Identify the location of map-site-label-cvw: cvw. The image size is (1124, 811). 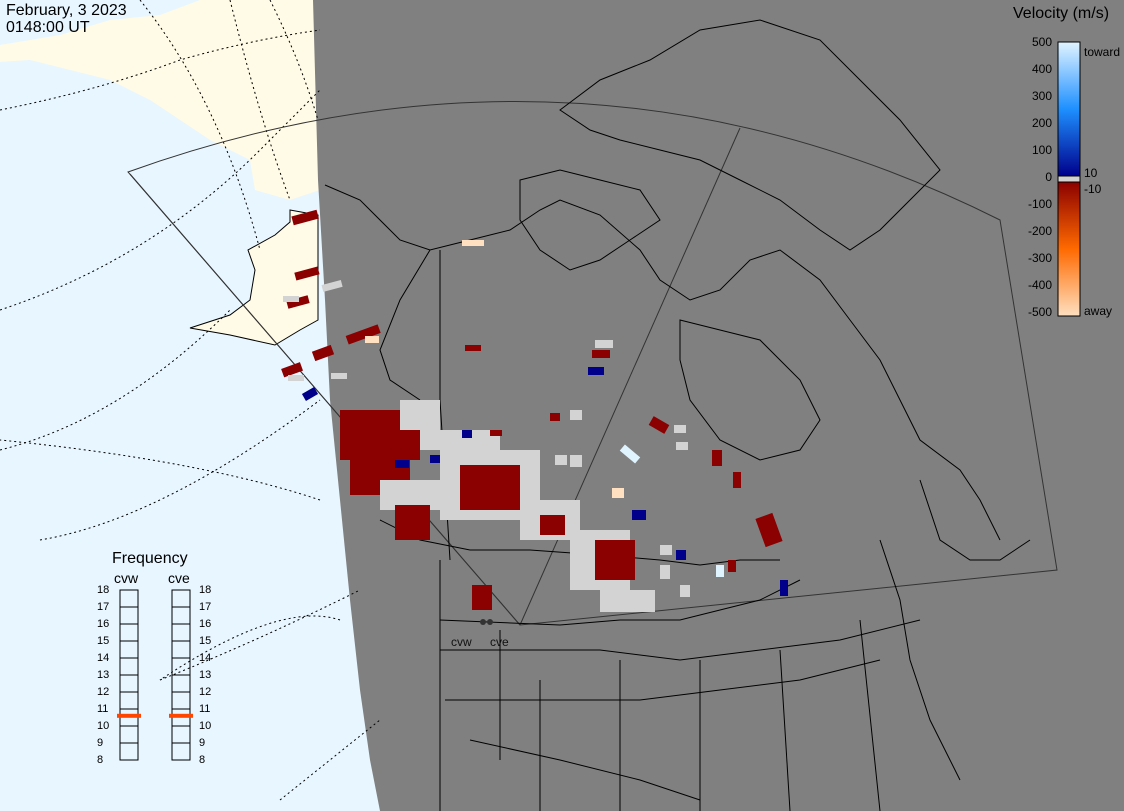
(461, 642).